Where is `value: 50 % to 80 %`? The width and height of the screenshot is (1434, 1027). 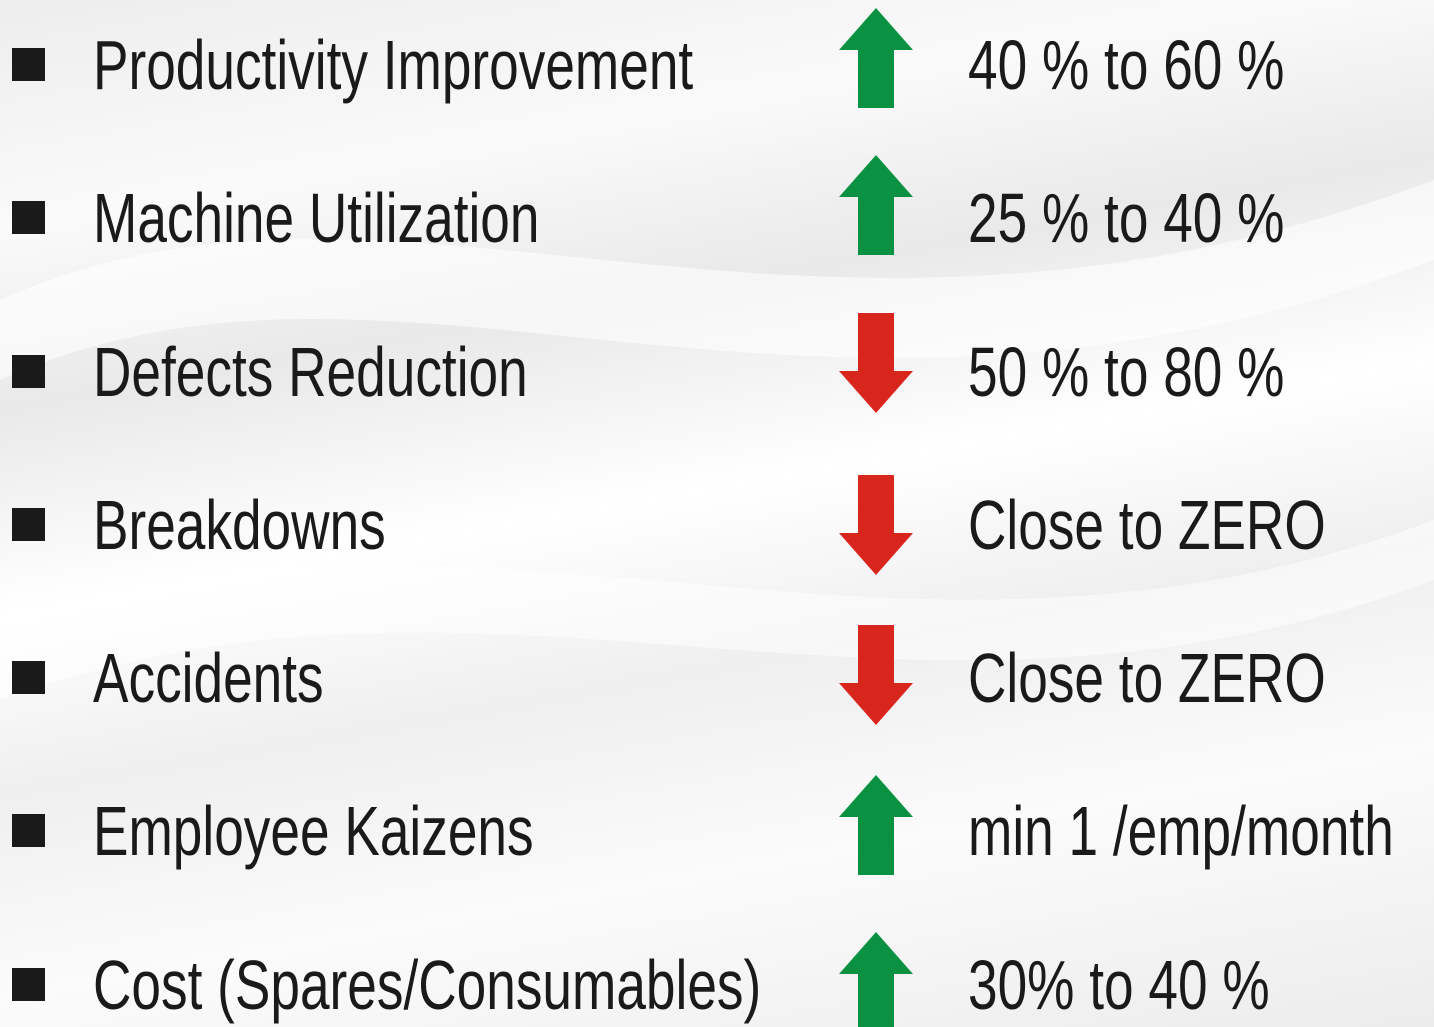 value: 50 % to 80 % is located at coordinates (1126, 372).